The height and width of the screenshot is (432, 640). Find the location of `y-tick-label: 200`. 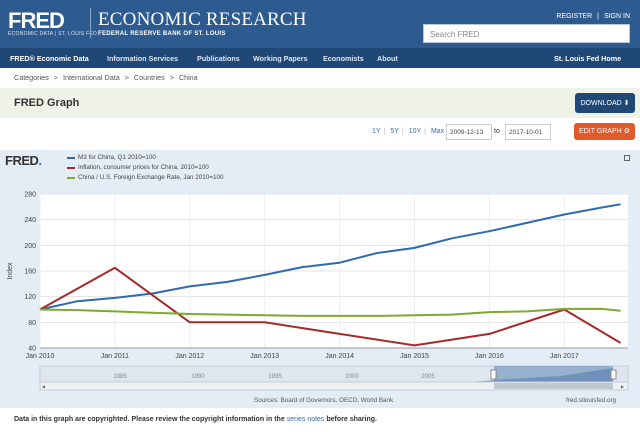

y-tick-label: 200 is located at coordinates (30, 246).